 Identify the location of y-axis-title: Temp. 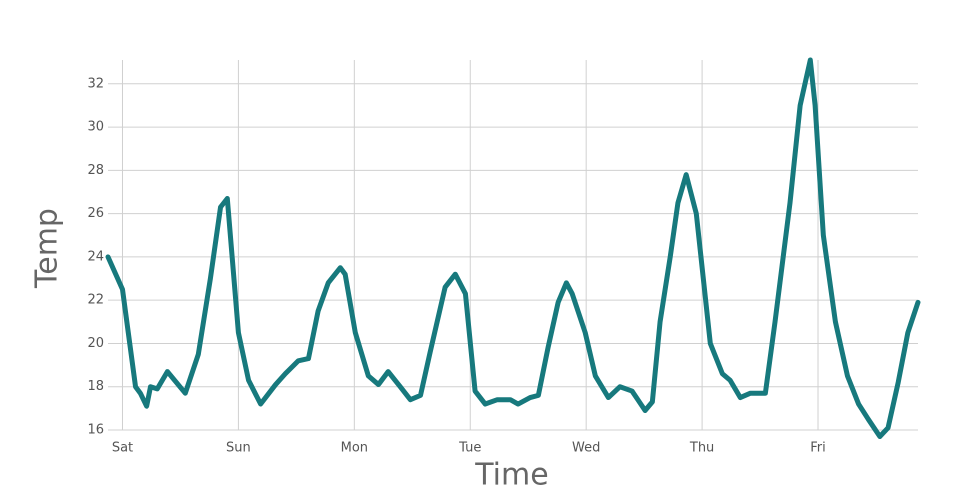
(47, 248).